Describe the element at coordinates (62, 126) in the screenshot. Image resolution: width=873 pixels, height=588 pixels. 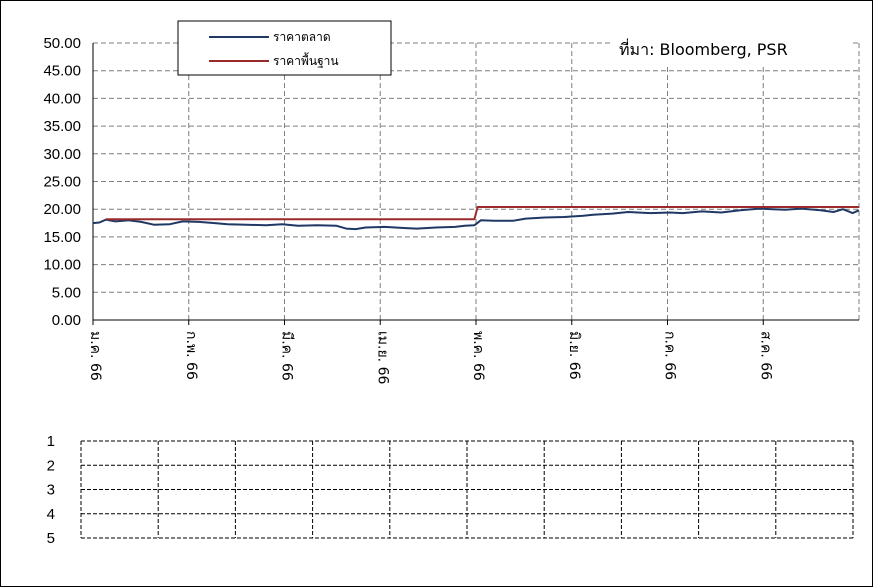
I see `y-tick-label: 35.00` at that location.